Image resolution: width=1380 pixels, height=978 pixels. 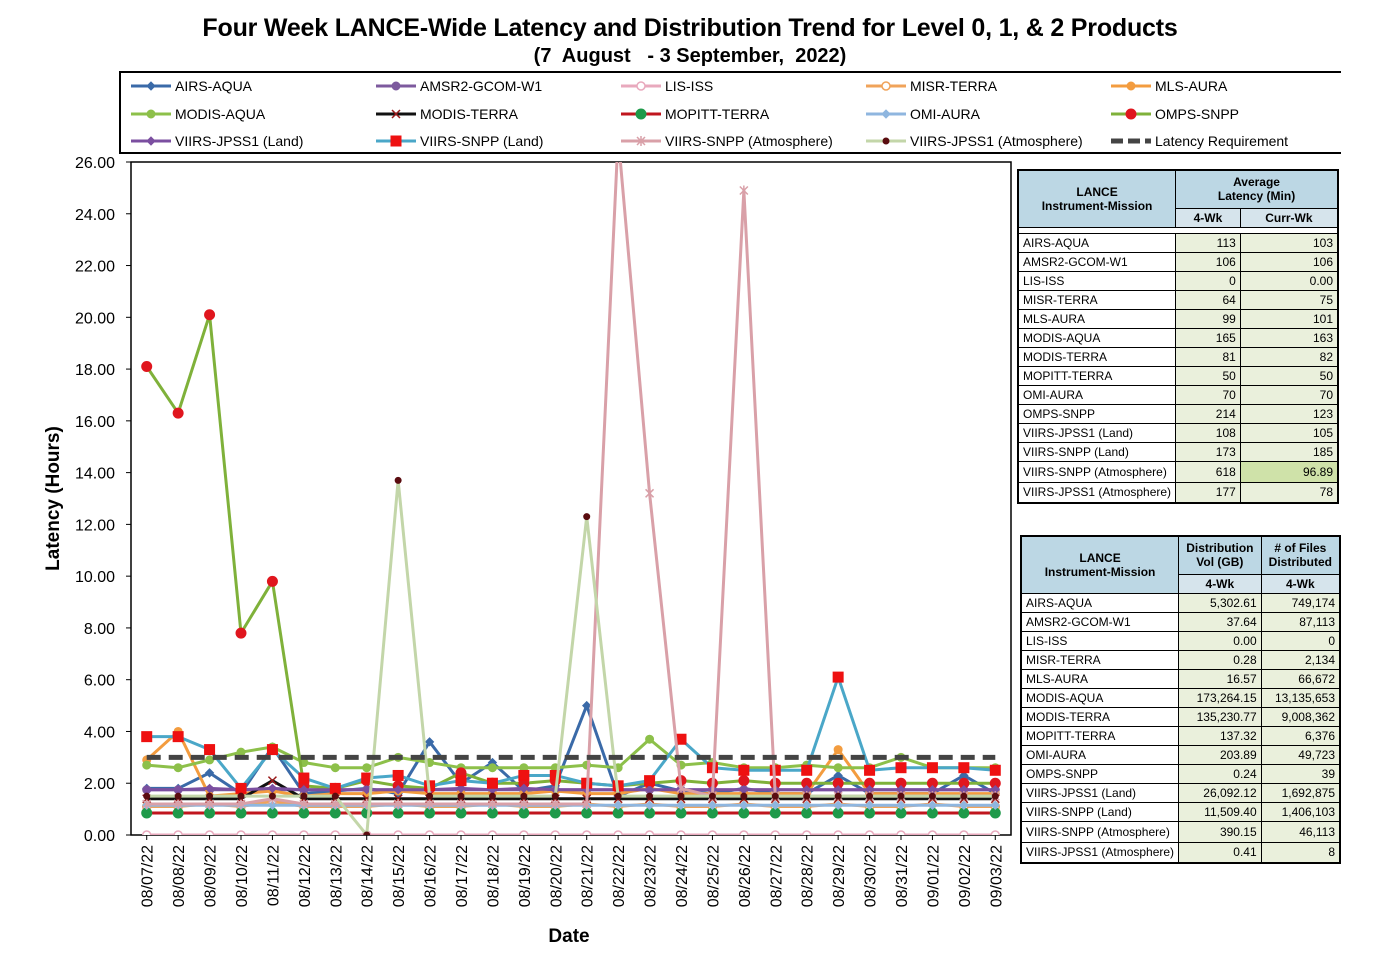 I want to click on table-row: OMPS-SNPP 214 123, so click(x=1178, y=413).